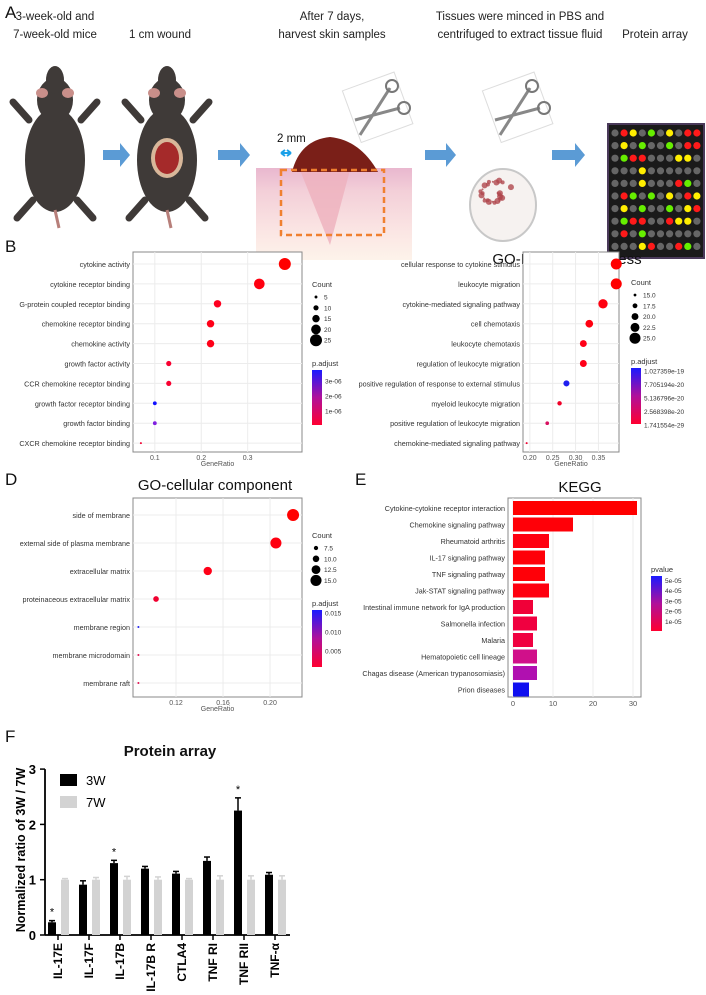 The image size is (706, 995). Describe the element at coordinates (151, 967) in the screenshot. I see `x-tick-label: IL-17B R` at that location.